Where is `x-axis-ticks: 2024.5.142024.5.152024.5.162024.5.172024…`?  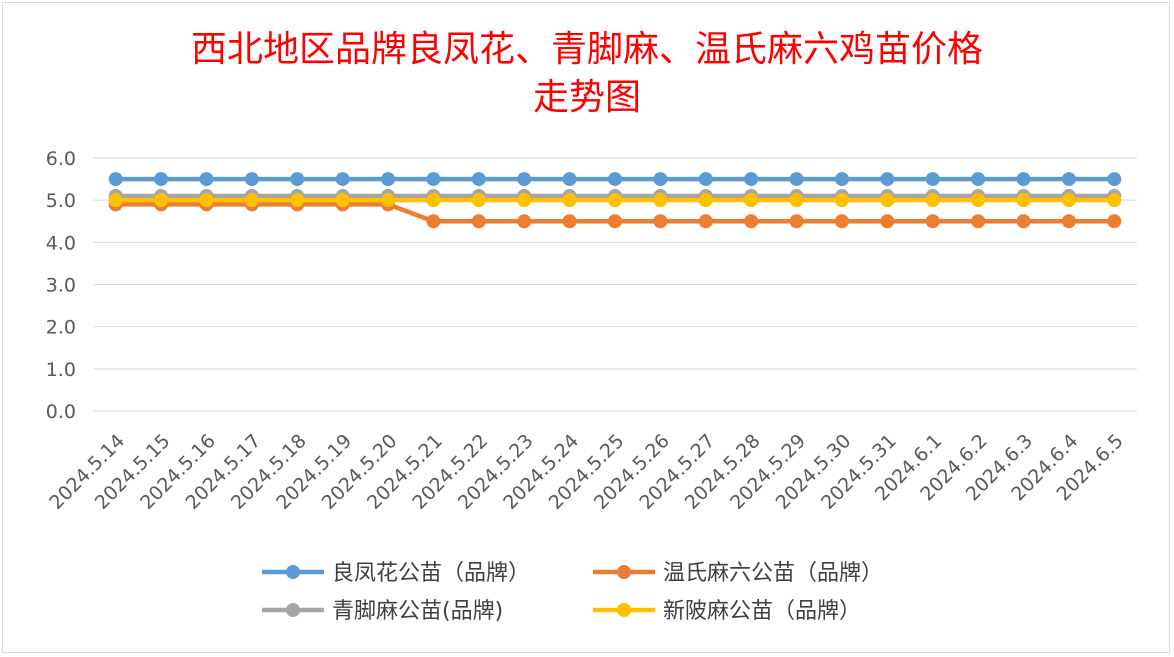
x-axis-ticks: 2024.5.142024.5.152024.5.162024.5.172024… is located at coordinates (586, 472).